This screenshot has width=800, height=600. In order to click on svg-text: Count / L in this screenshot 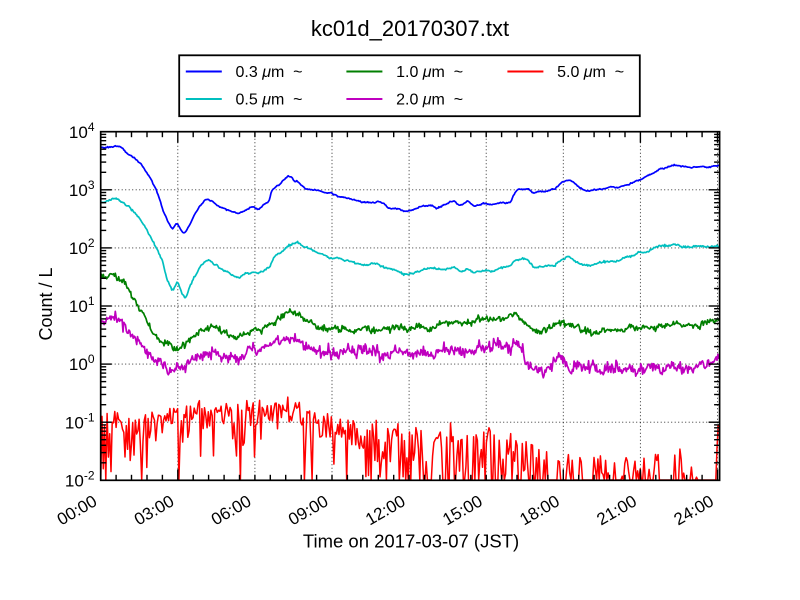, I will do `click(46, 303)`.